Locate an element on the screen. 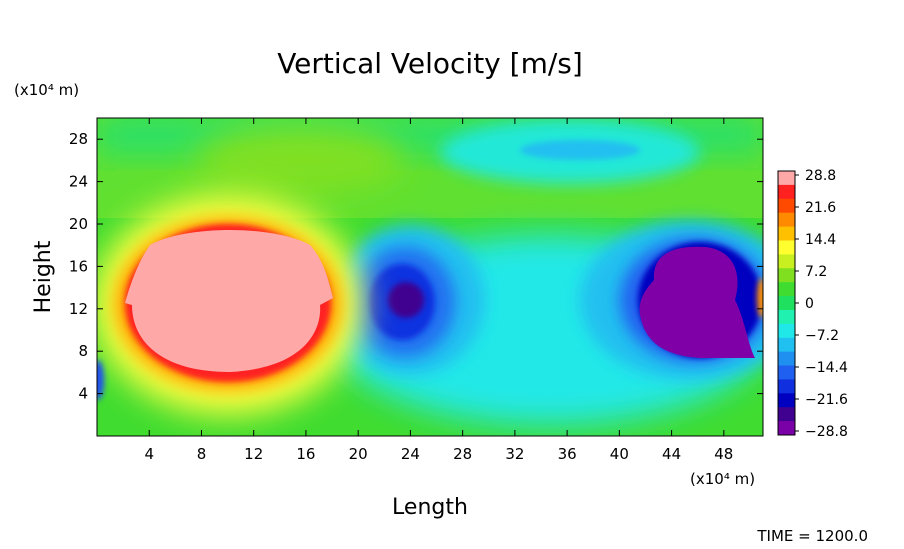  y-tick-label: 12 is located at coordinates (78, 309).